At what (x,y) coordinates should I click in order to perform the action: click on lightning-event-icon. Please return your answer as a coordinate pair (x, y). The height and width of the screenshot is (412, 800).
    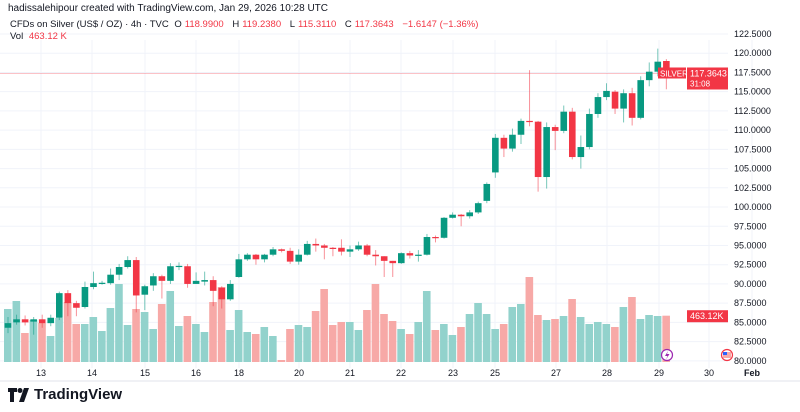
    Looking at the image, I should click on (667, 355).